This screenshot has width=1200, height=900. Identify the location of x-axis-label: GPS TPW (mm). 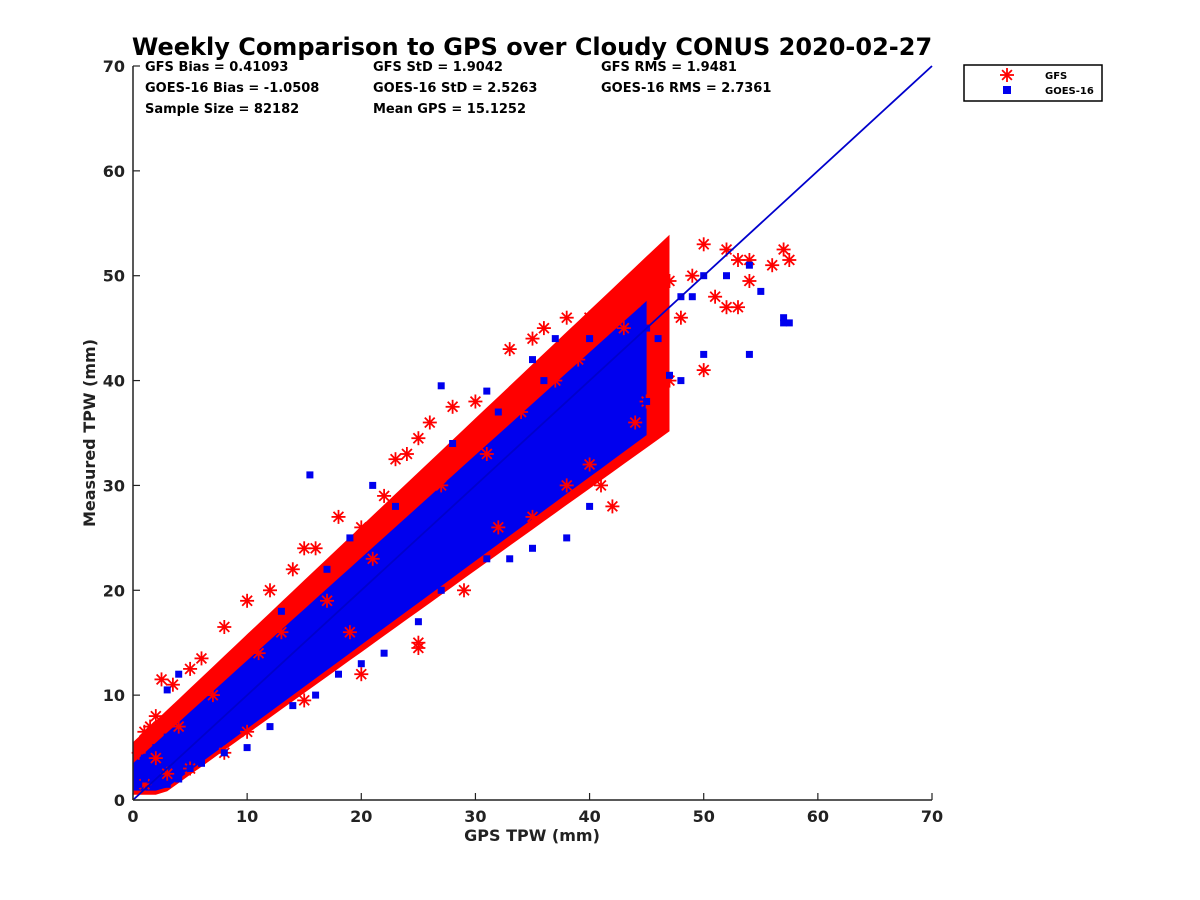
(532, 835).